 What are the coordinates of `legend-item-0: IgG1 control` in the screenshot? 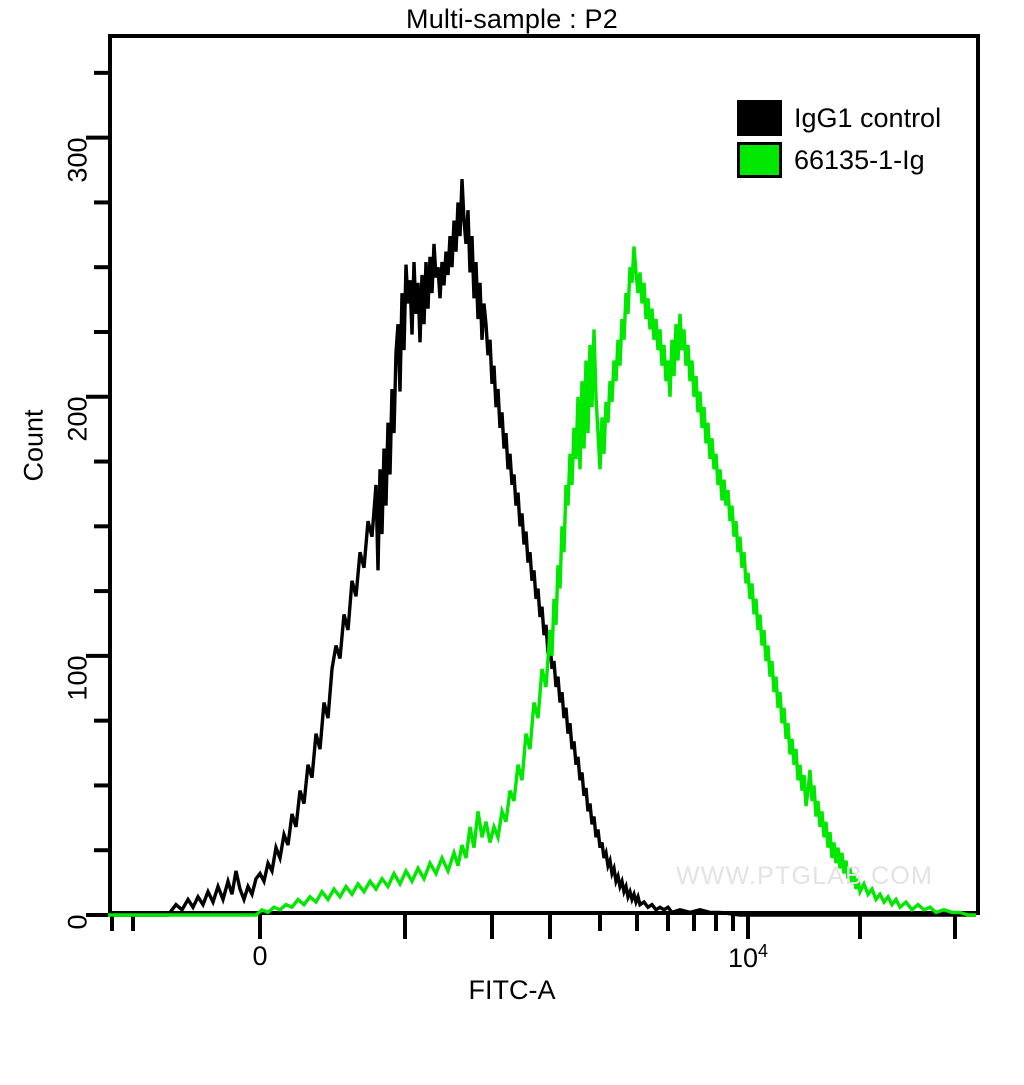 It's located at (839, 118).